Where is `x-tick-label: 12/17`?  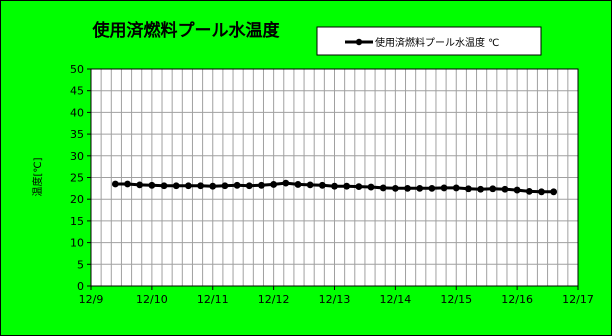
x-tick-label: 12/17 is located at coordinates (578, 299).